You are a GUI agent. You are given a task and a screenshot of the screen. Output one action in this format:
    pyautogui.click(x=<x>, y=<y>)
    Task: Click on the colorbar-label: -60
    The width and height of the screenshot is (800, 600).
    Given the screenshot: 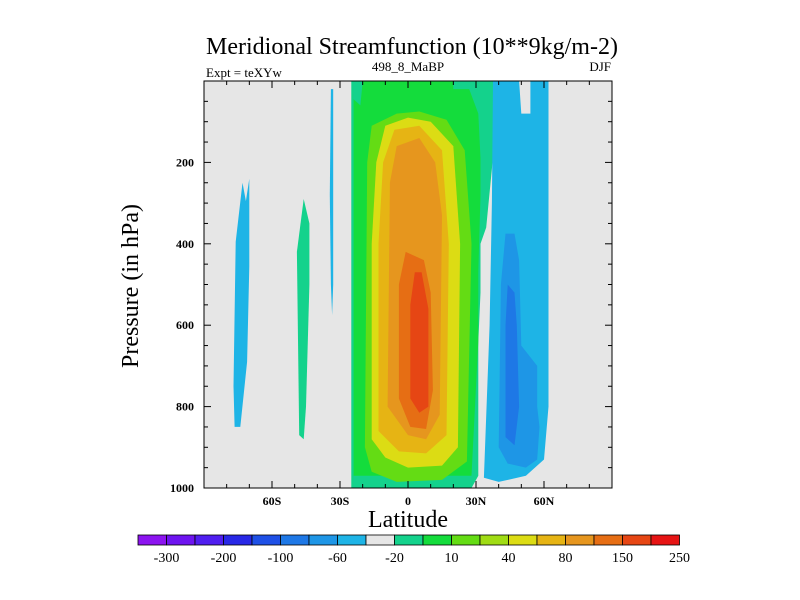 What is the action you would take?
    pyautogui.click(x=337, y=558)
    